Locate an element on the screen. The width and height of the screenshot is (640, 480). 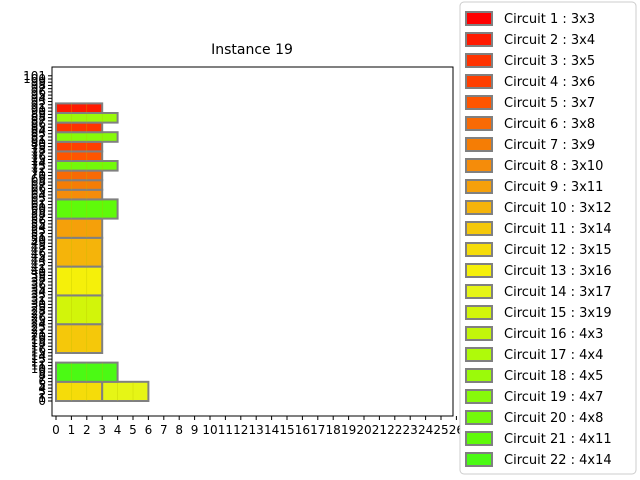
y-tick-label: 5 is located at coordinates (42, 385).